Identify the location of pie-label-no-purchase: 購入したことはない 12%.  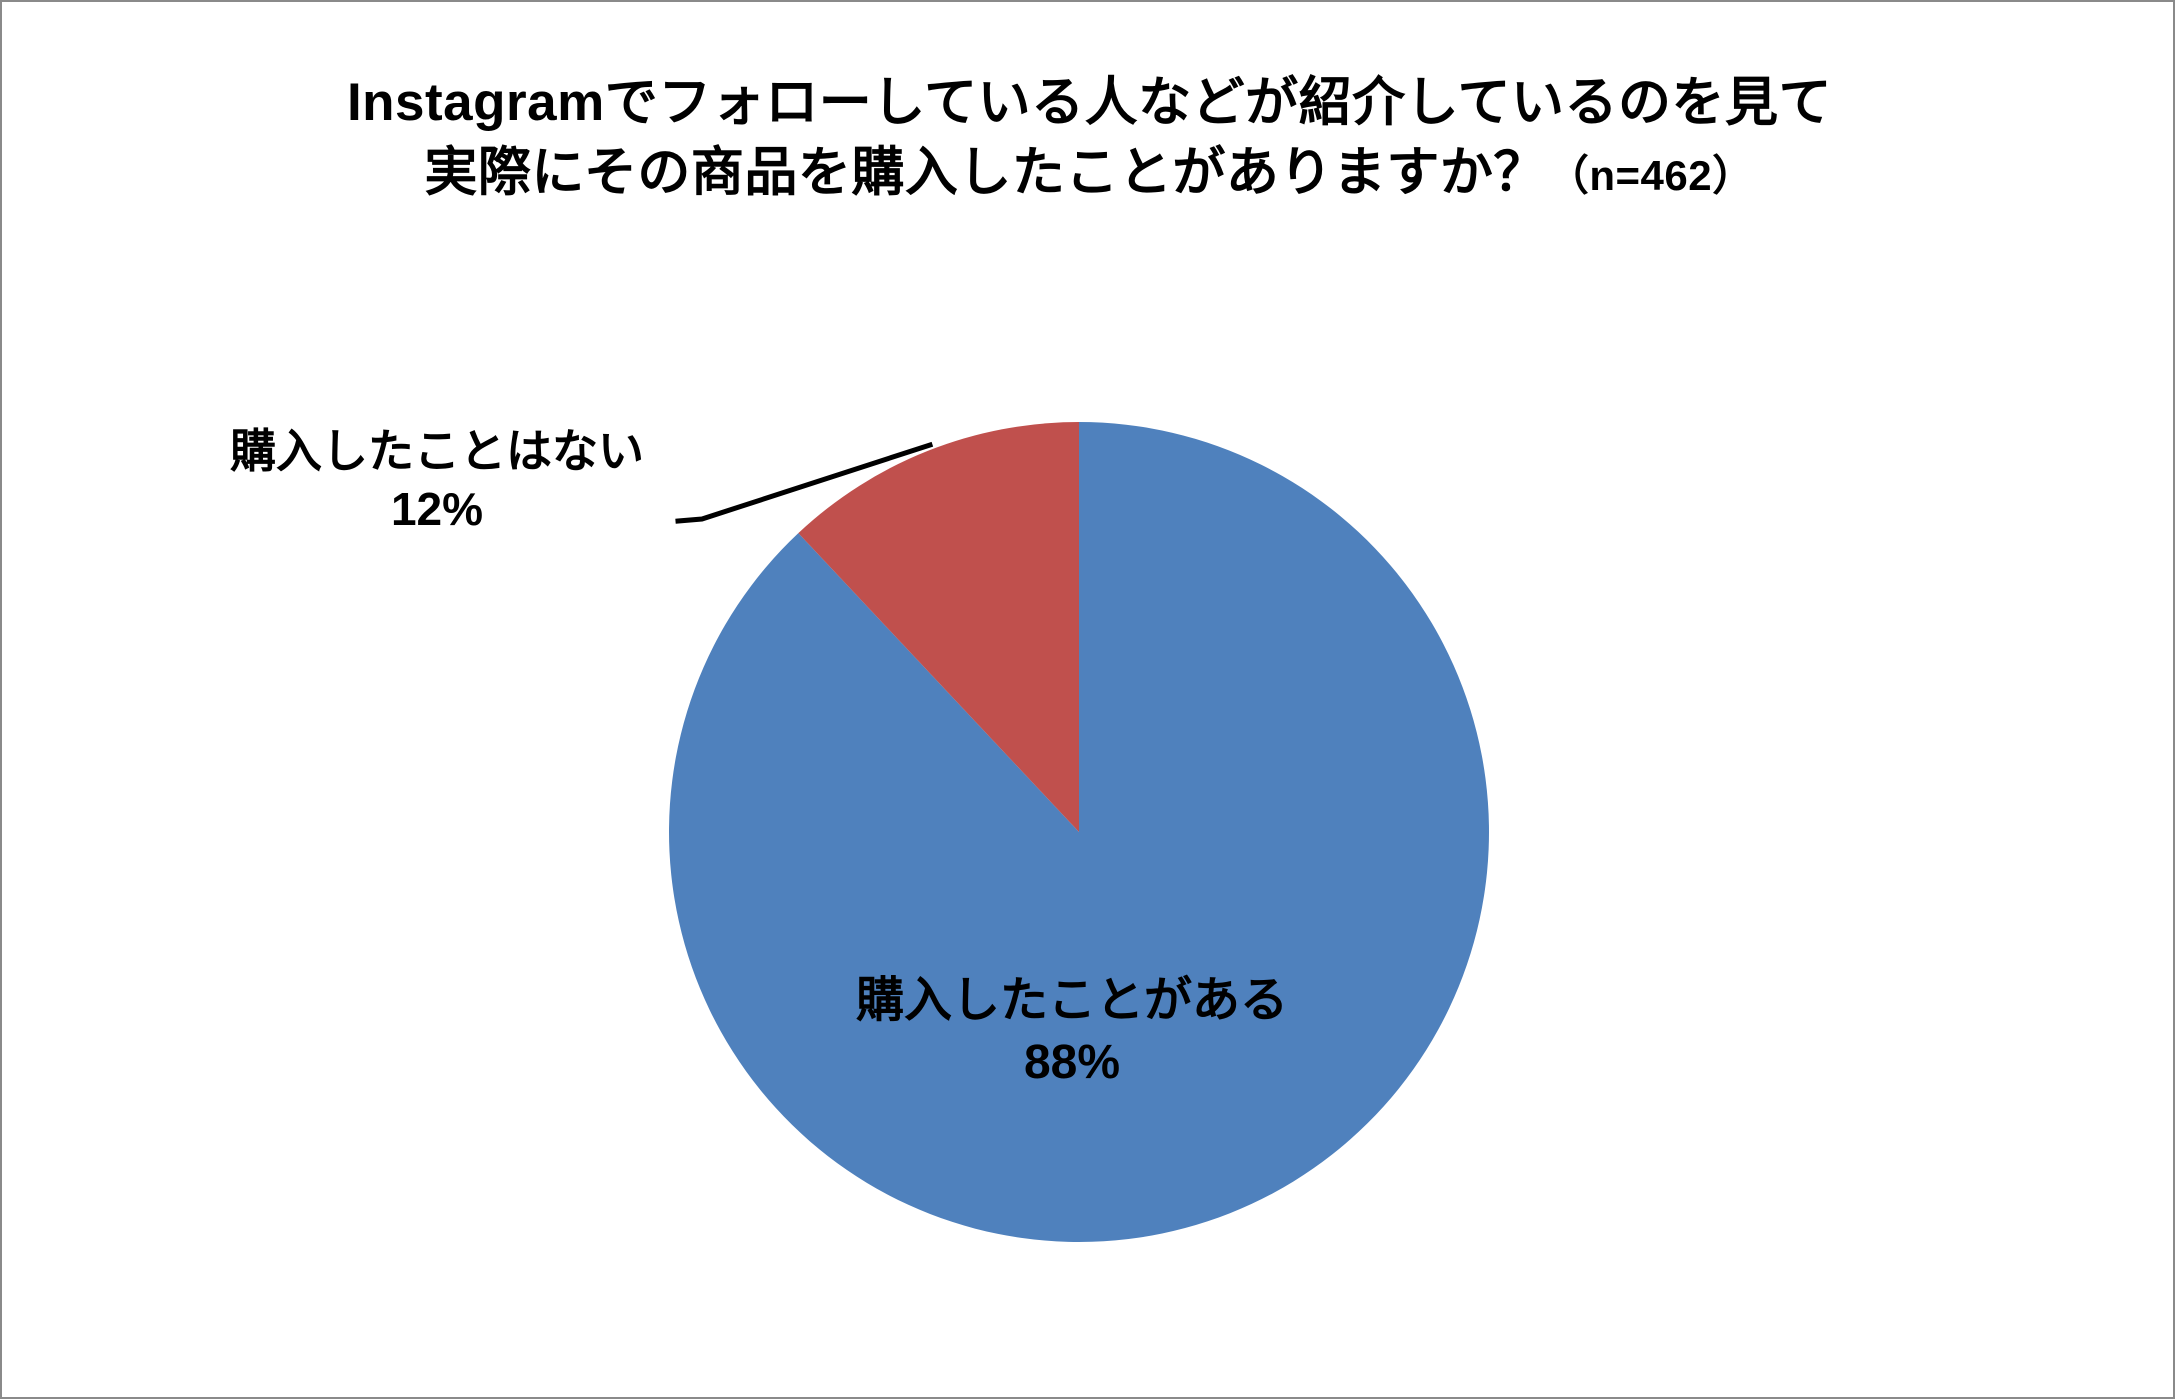
(437, 480).